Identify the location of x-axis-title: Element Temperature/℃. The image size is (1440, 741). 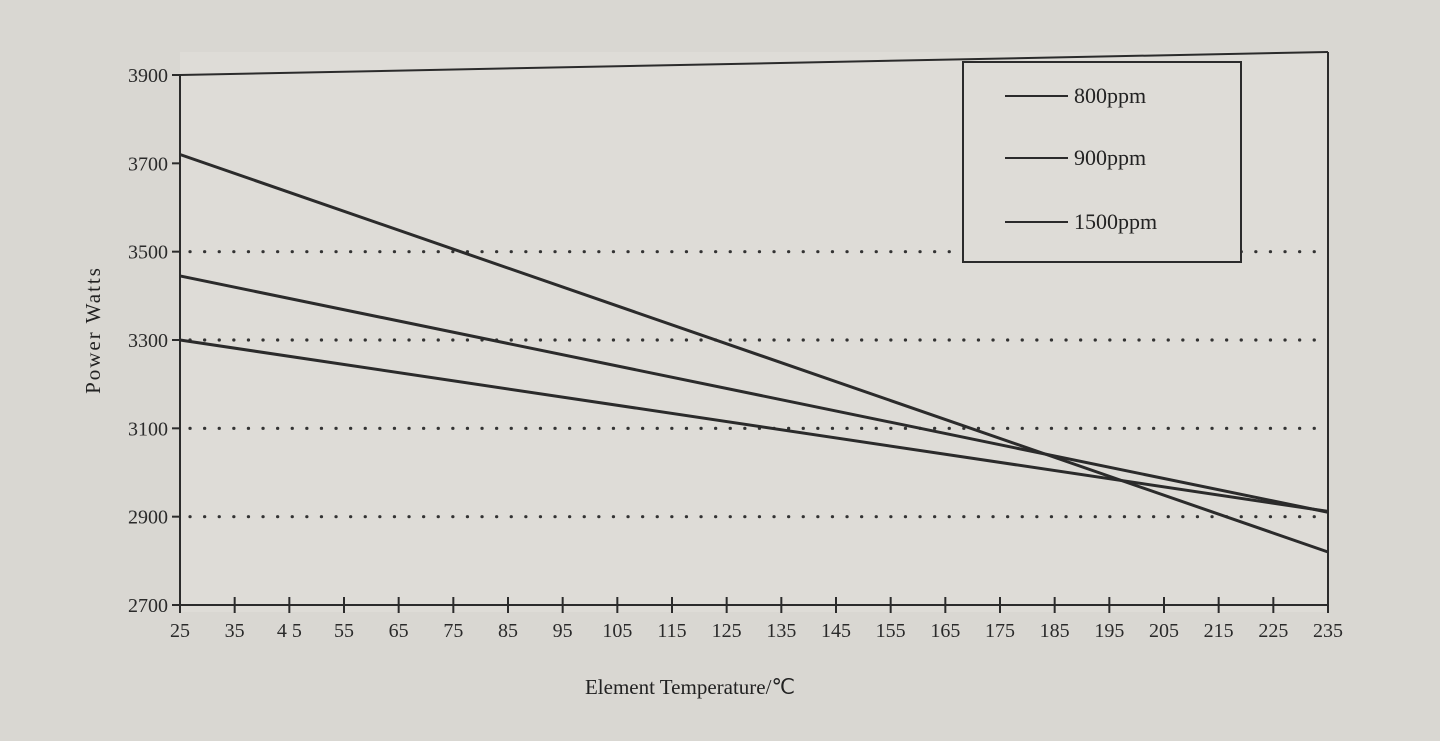
(690, 687).